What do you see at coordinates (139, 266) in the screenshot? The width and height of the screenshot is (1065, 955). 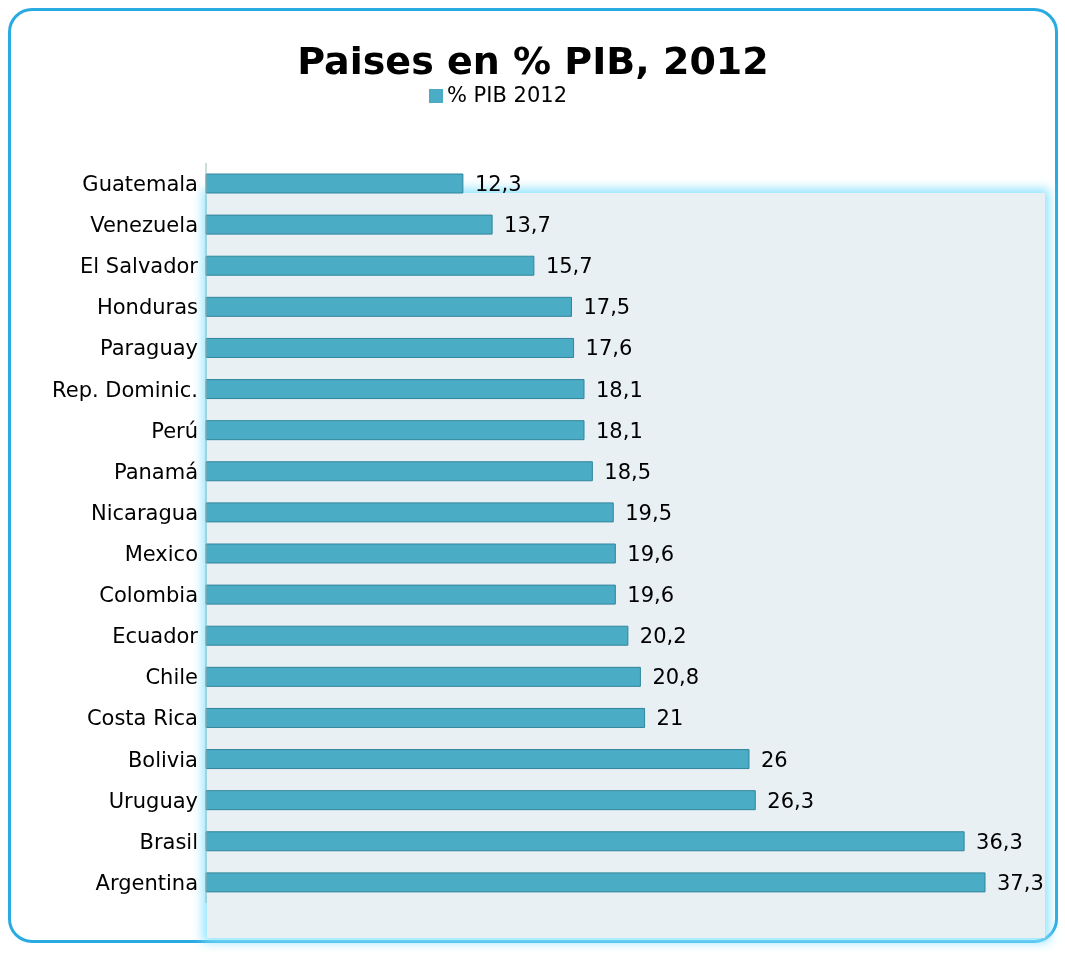 I see `y-tick-label: El Salvador` at bounding box center [139, 266].